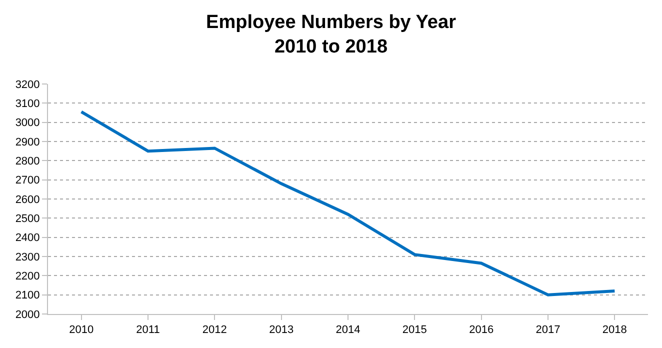  What do you see at coordinates (548, 330) in the screenshot?
I see `x-tick-label: 2017` at bounding box center [548, 330].